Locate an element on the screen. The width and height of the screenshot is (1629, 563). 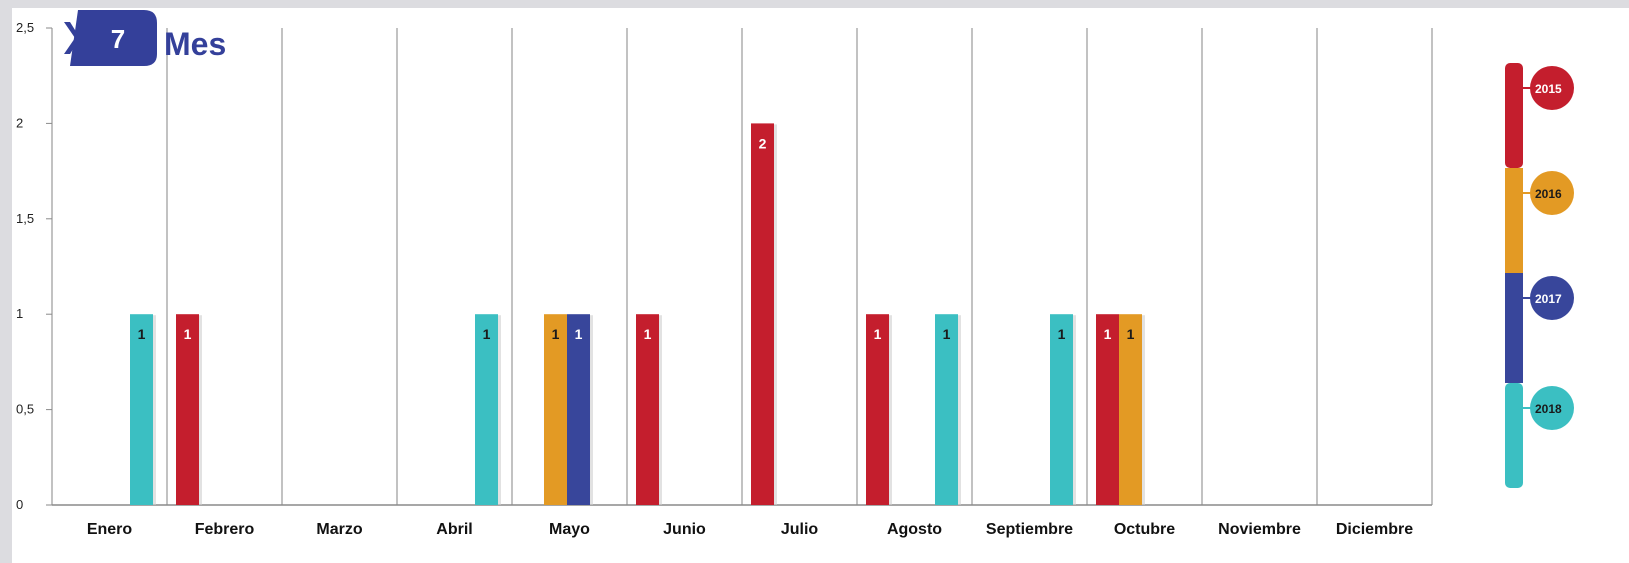
y-tick-label: 2 is located at coordinates (19, 122).